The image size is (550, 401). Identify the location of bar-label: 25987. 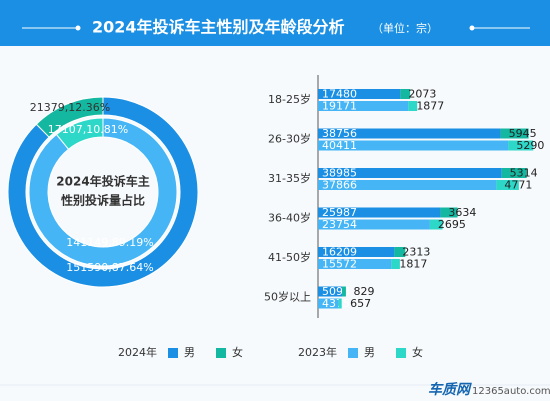
(339, 212).